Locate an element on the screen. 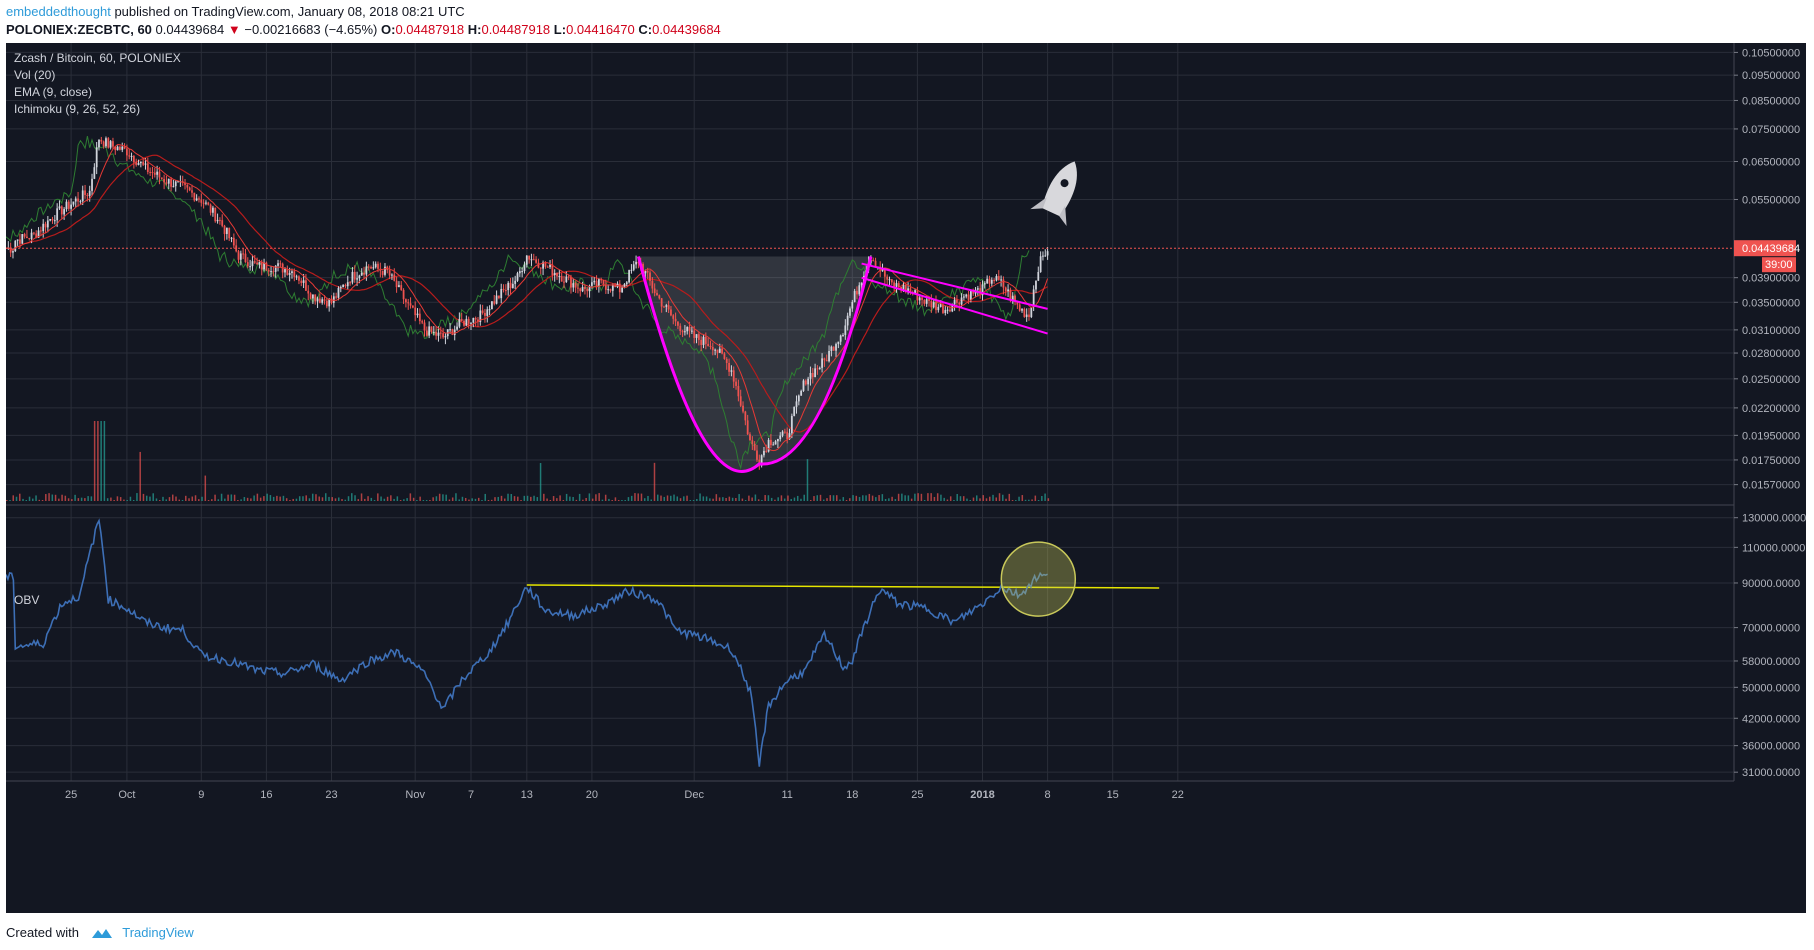  time-axis: 25 Oct 9 16 23 Nov 7 13 20 Dec 11 18 25 2018 8 15 22 is located at coordinates (624, 795).